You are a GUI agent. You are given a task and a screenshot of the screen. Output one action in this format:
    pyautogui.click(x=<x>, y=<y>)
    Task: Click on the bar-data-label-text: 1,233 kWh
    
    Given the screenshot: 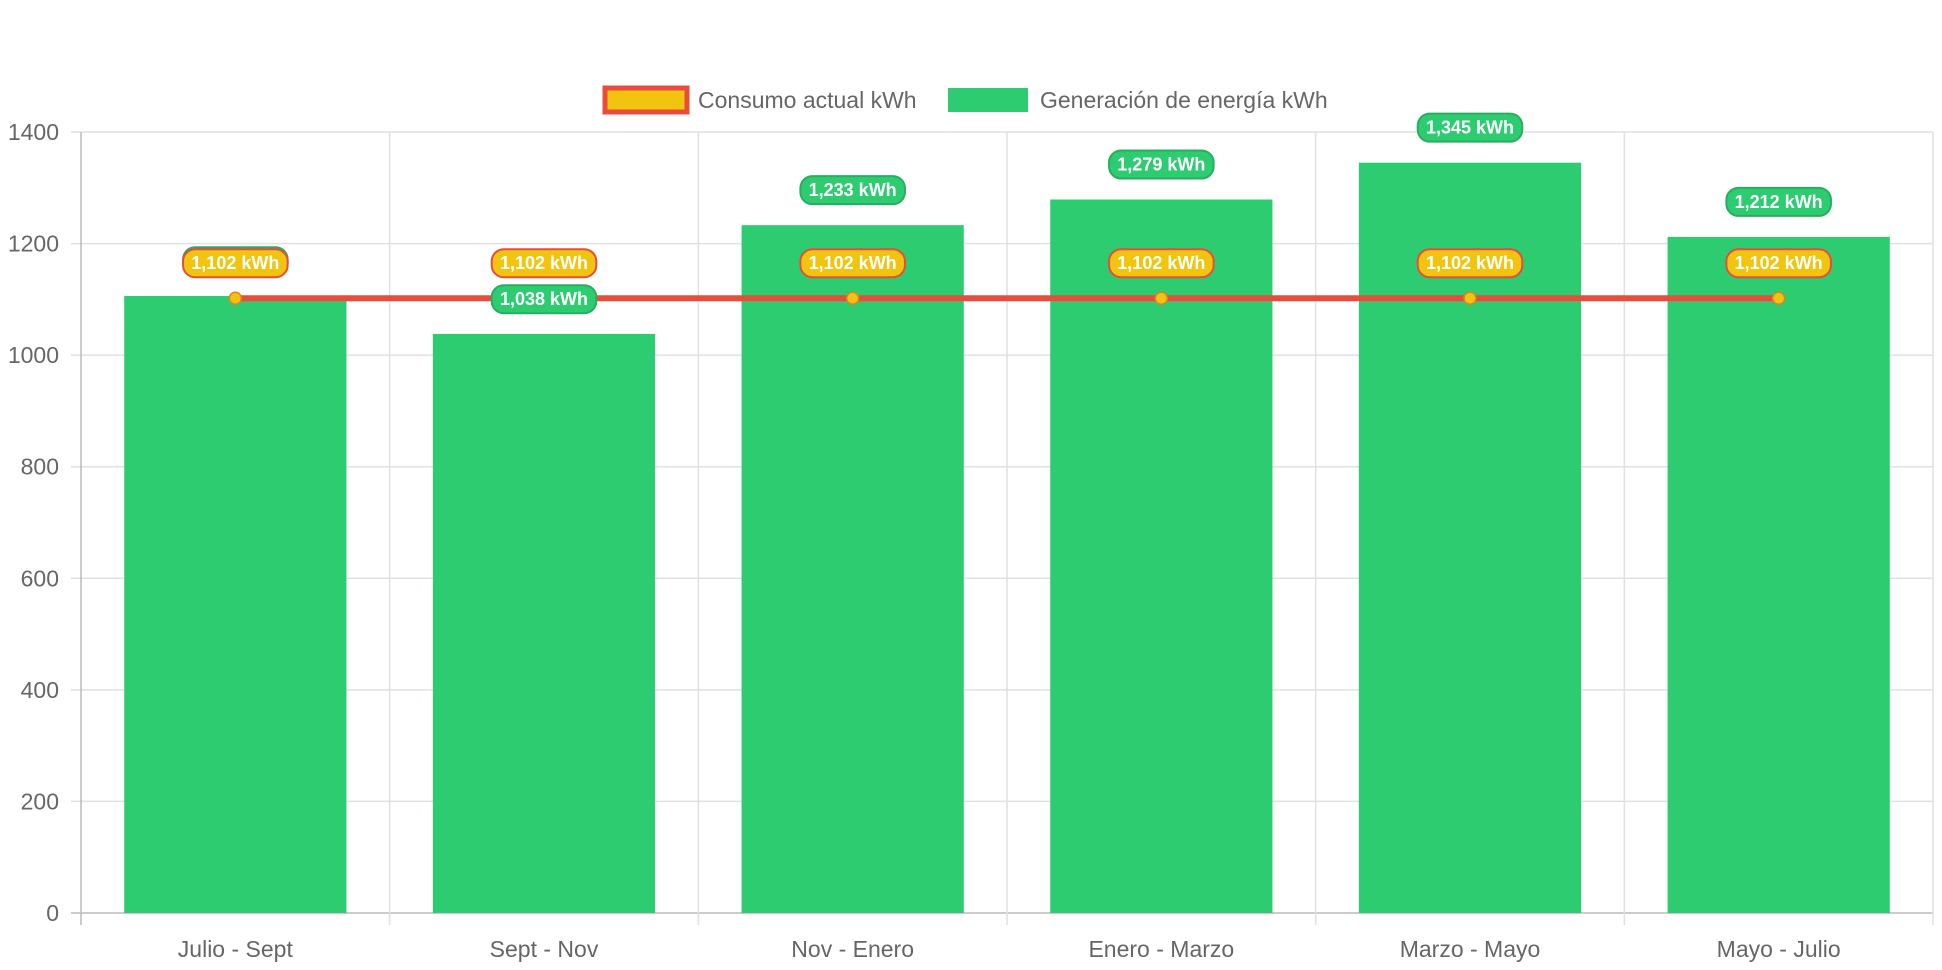 What is the action you would take?
    pyautogui.click(x=853, y=190)
    